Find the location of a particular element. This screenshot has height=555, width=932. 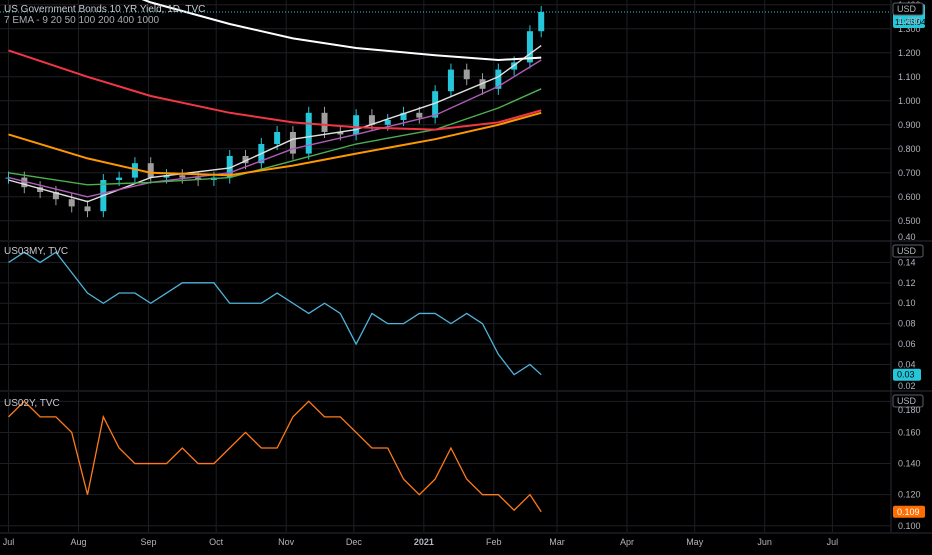

price-label: 0.109 is located at coordinates (908, 512).